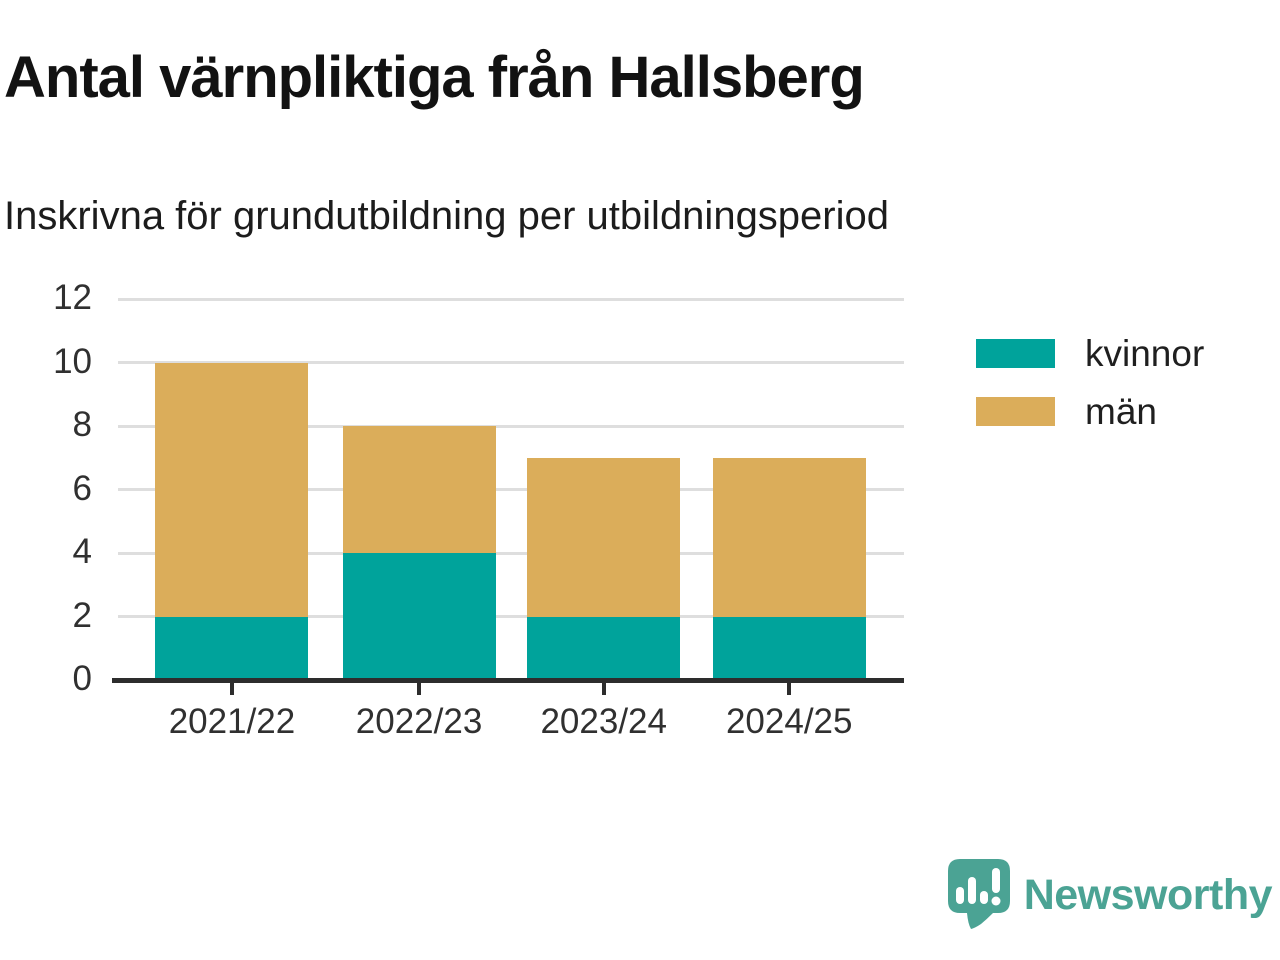 This screenshot has width=1280, height=960. Describe the element at coordinates (1145, 353) in the screenshot. I see `legend-label: kvinnor` at that location.